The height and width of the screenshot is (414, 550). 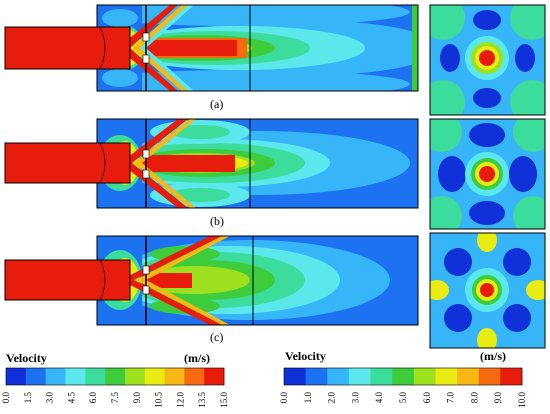 What do you see at coordinates (137, 398) in the screenshot?
I see `legend-left-tick-label: 9.0` at bounding box center [137, 398].